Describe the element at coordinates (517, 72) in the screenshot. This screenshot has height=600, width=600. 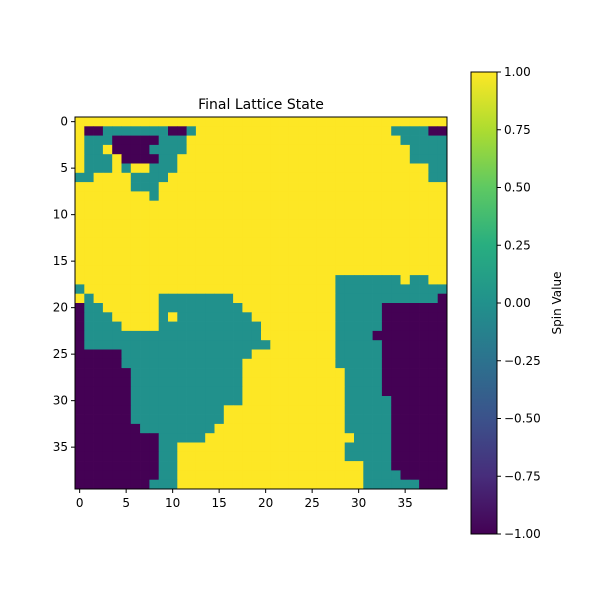
I see `colorbar-tick-label: 1.00` at that location.